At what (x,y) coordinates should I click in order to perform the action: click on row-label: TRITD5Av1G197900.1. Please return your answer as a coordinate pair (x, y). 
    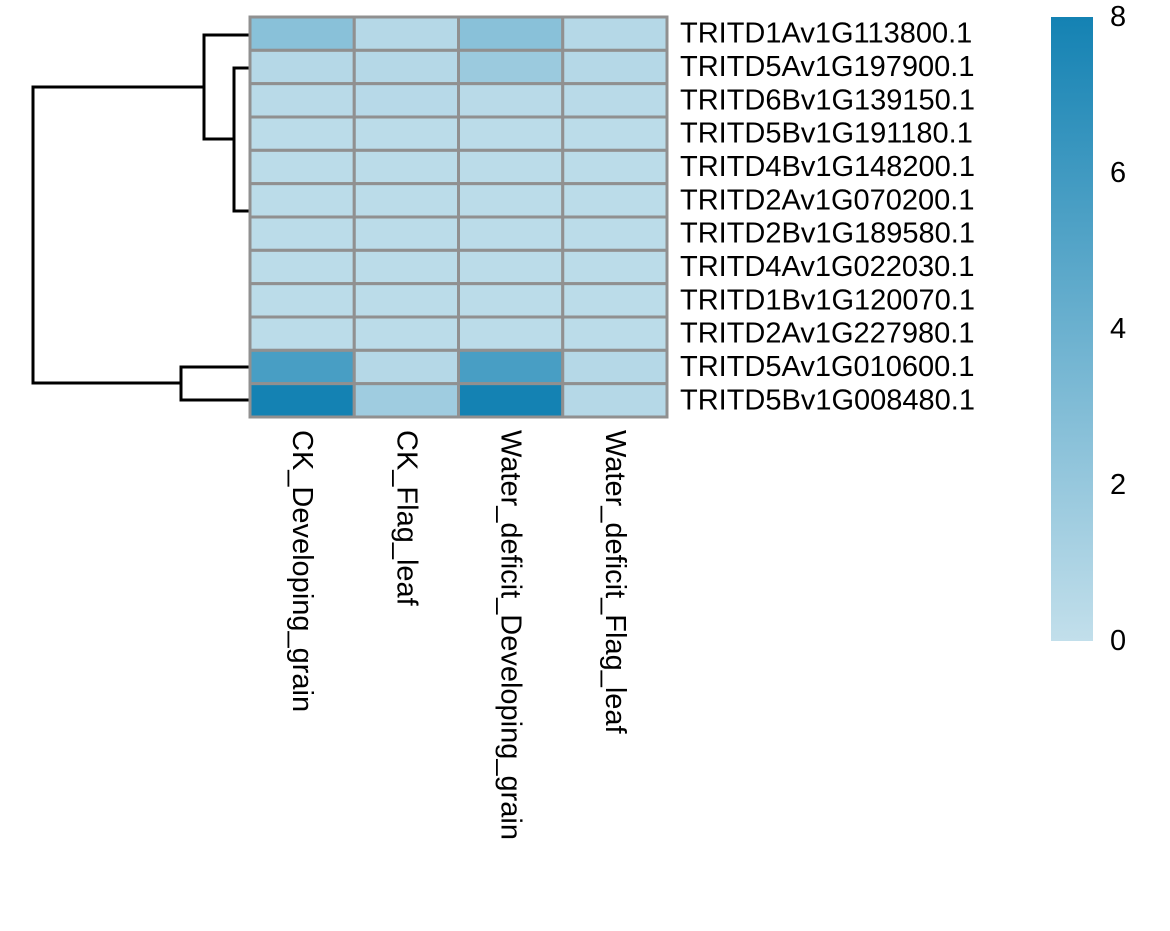
    Looking at the image, I should click on (827, 67).